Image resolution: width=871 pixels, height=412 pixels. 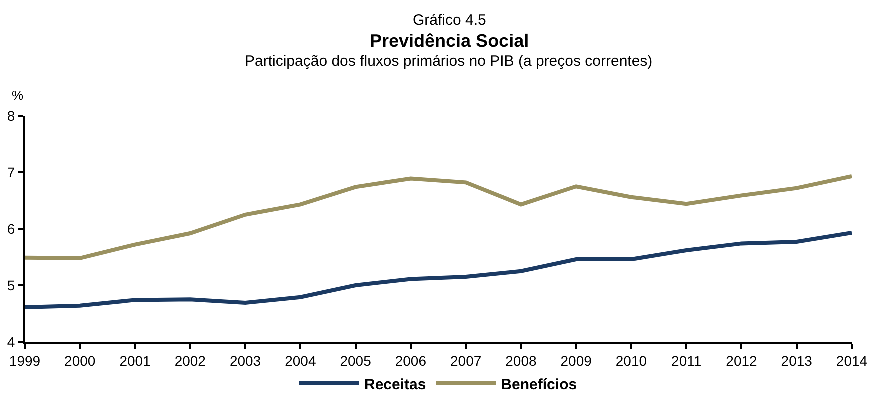 What do you see at coordinates (190, 360) in the screenshot?
I see `x-tick-label: 2002` at bounding box center [190, 360].